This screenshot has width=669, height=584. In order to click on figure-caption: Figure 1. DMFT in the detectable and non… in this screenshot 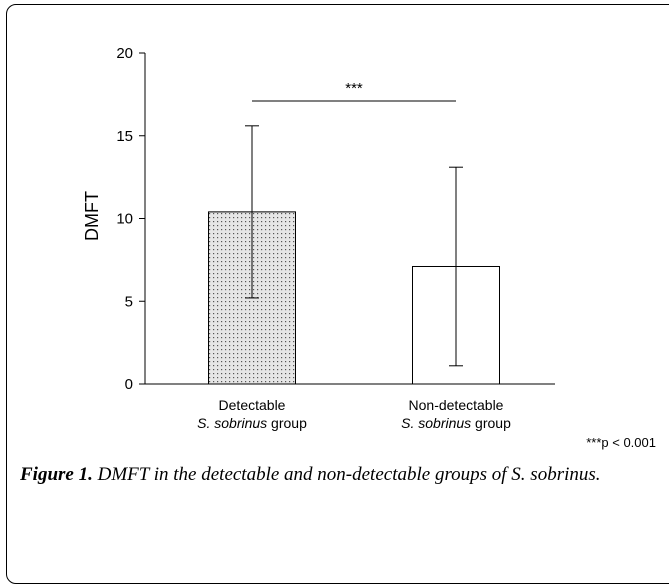, I will do `click(340, 475)`.